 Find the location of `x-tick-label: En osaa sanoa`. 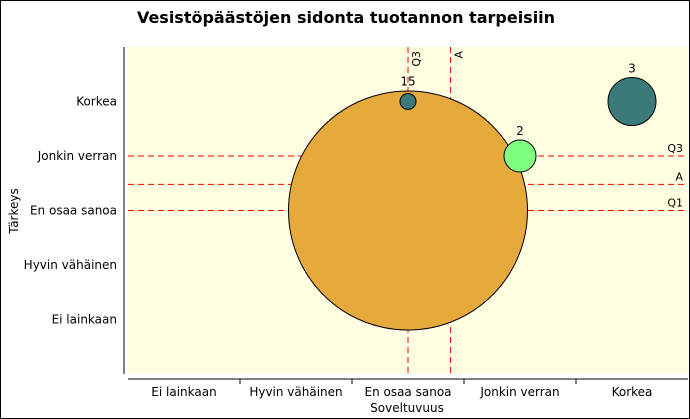

x-tick-label: En osaa sanoa is located at coordinates (407, 392).